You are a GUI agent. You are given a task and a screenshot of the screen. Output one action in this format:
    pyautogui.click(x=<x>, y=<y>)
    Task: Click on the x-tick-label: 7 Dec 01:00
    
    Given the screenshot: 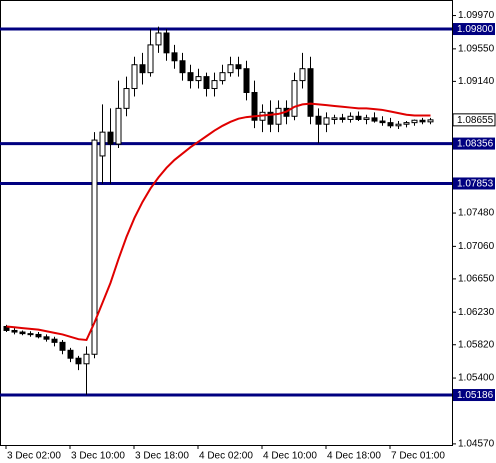 What is the action you would take?
    pyautogui.click(x=418, y=456)
    